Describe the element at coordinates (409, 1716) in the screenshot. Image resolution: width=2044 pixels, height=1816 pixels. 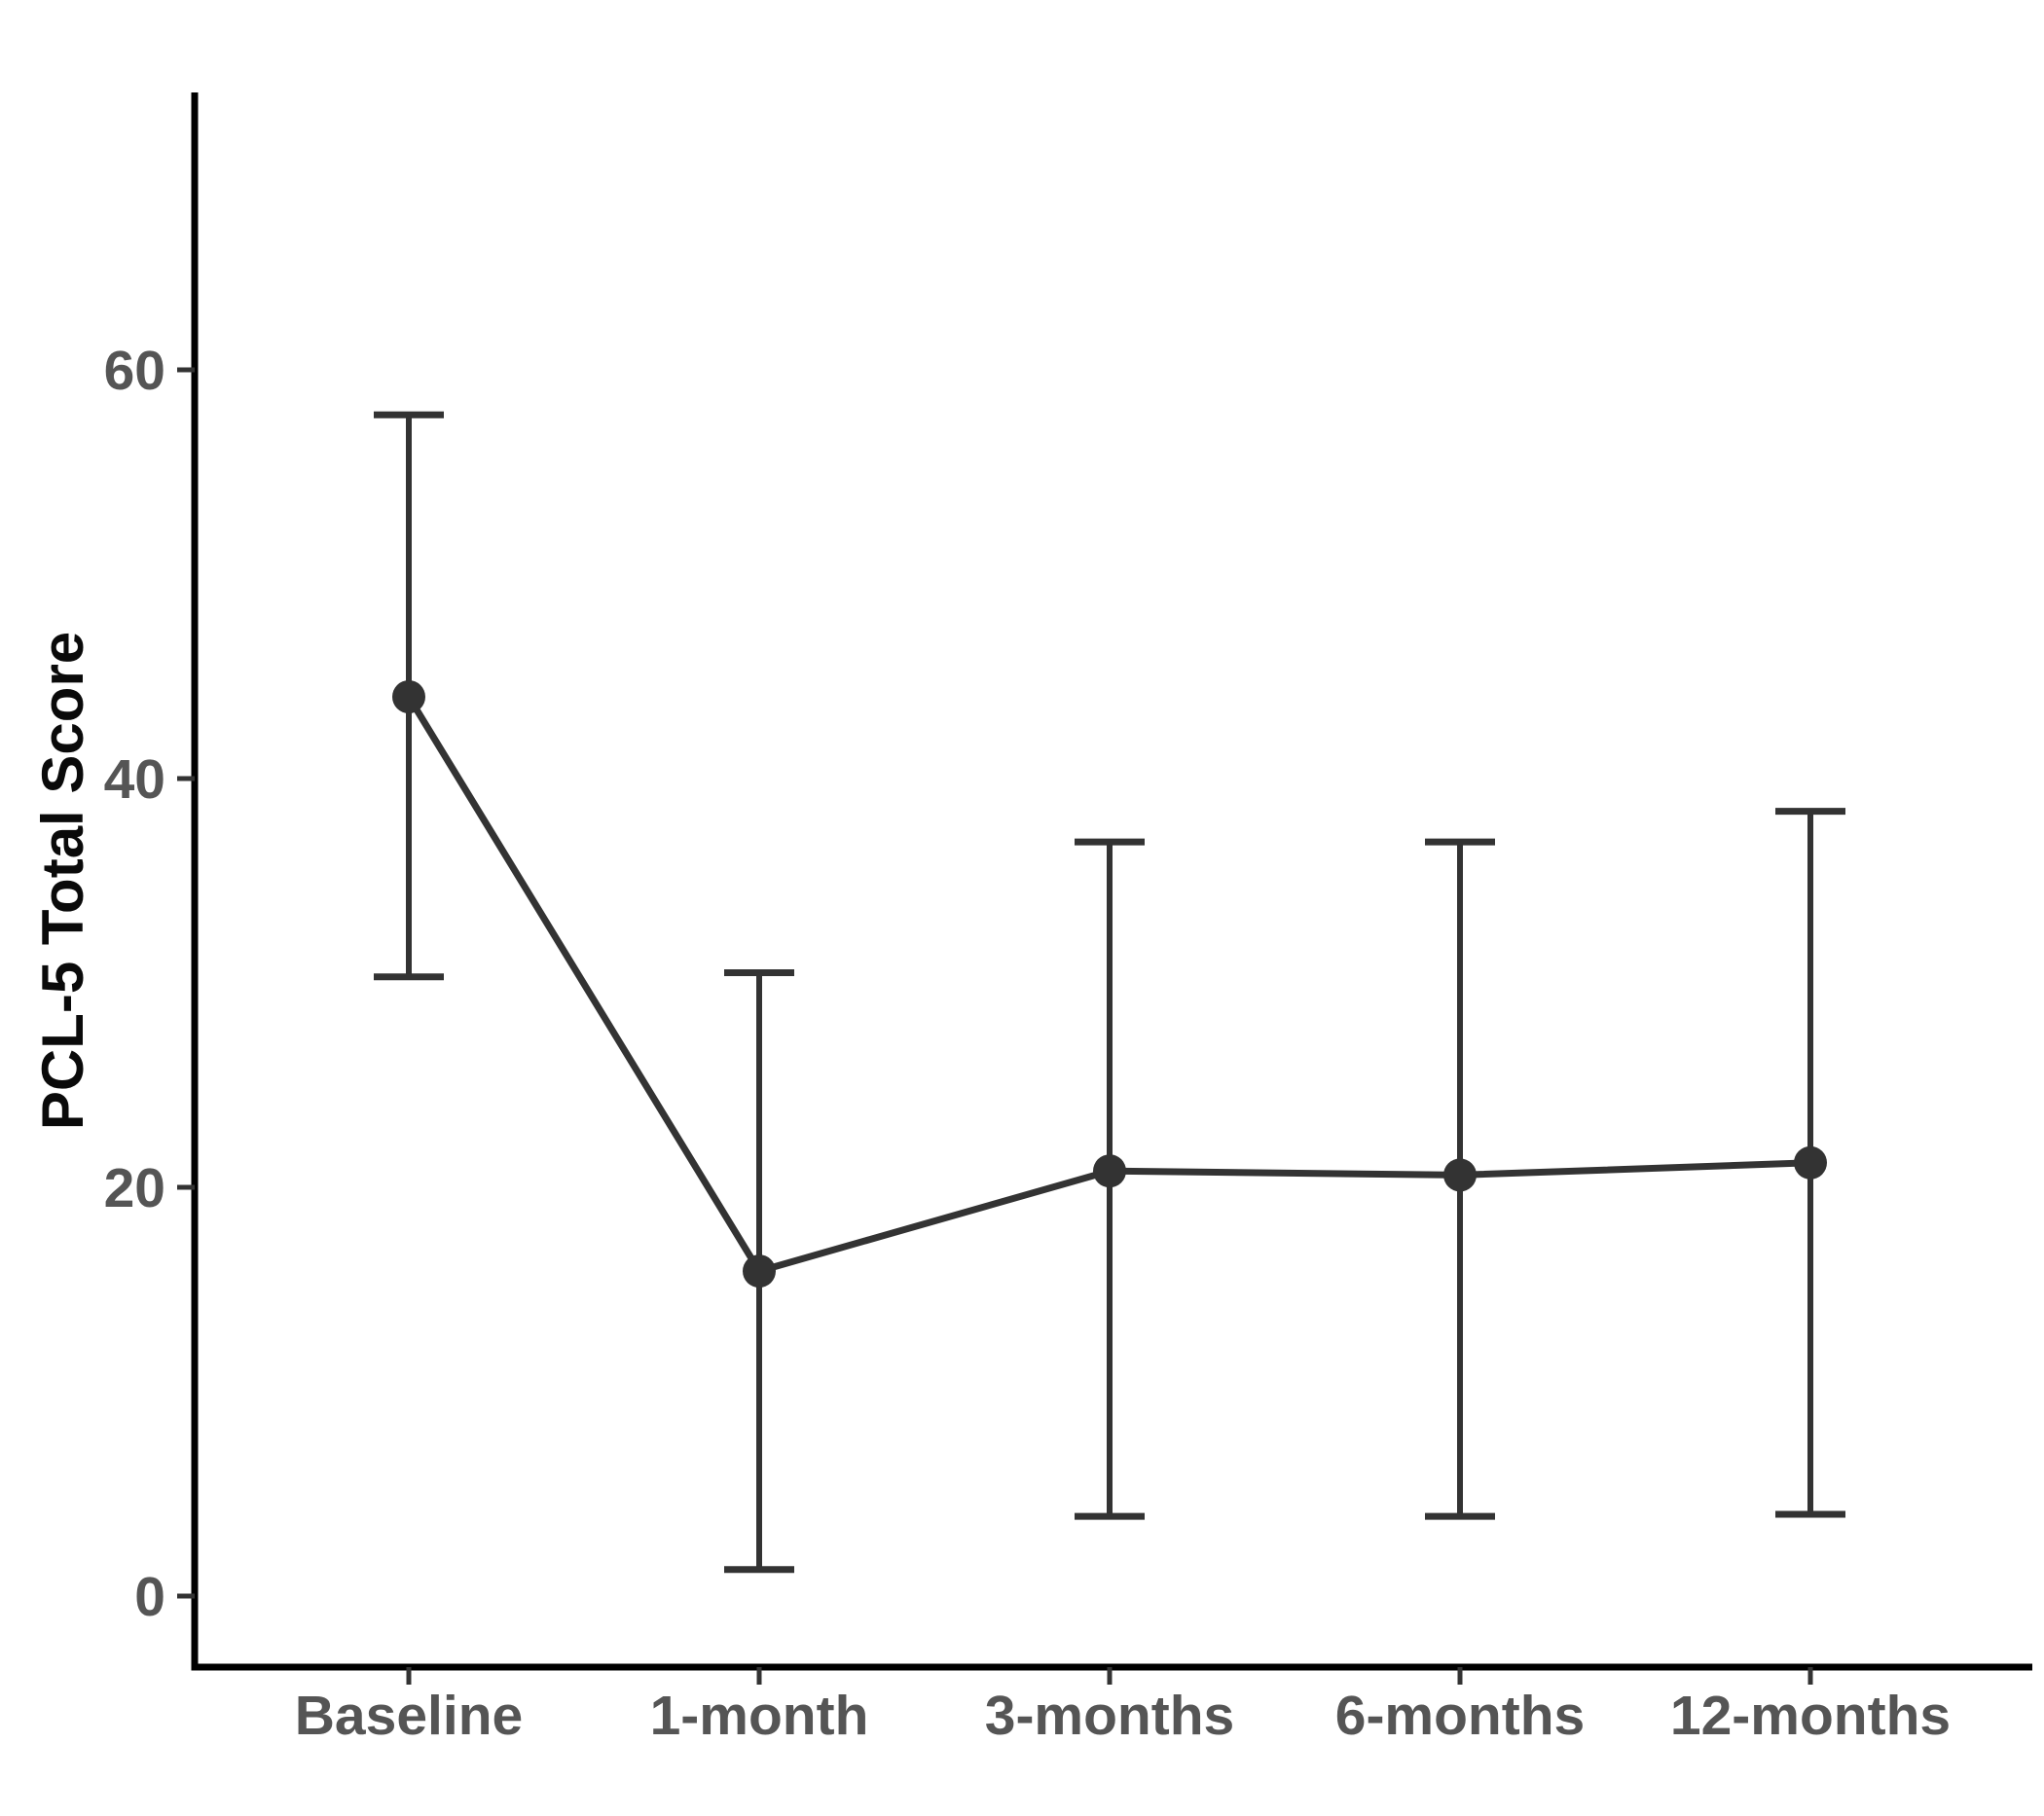
I see `x-tick-label-baseline: Baseline` at that location.